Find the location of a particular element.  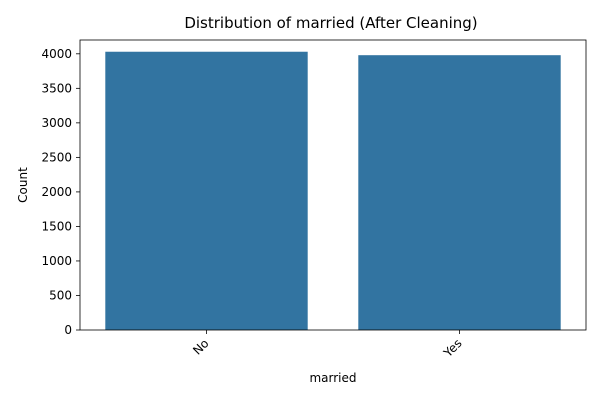

x-axis-label: married is located at coordinates (332, 378).